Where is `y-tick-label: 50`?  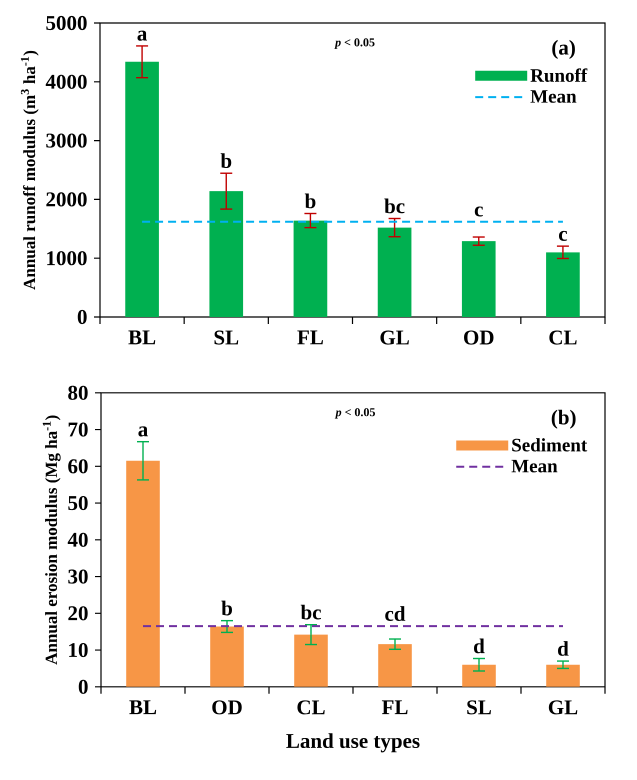 y-tick-label: 50 is located at coordinates (78, 503).